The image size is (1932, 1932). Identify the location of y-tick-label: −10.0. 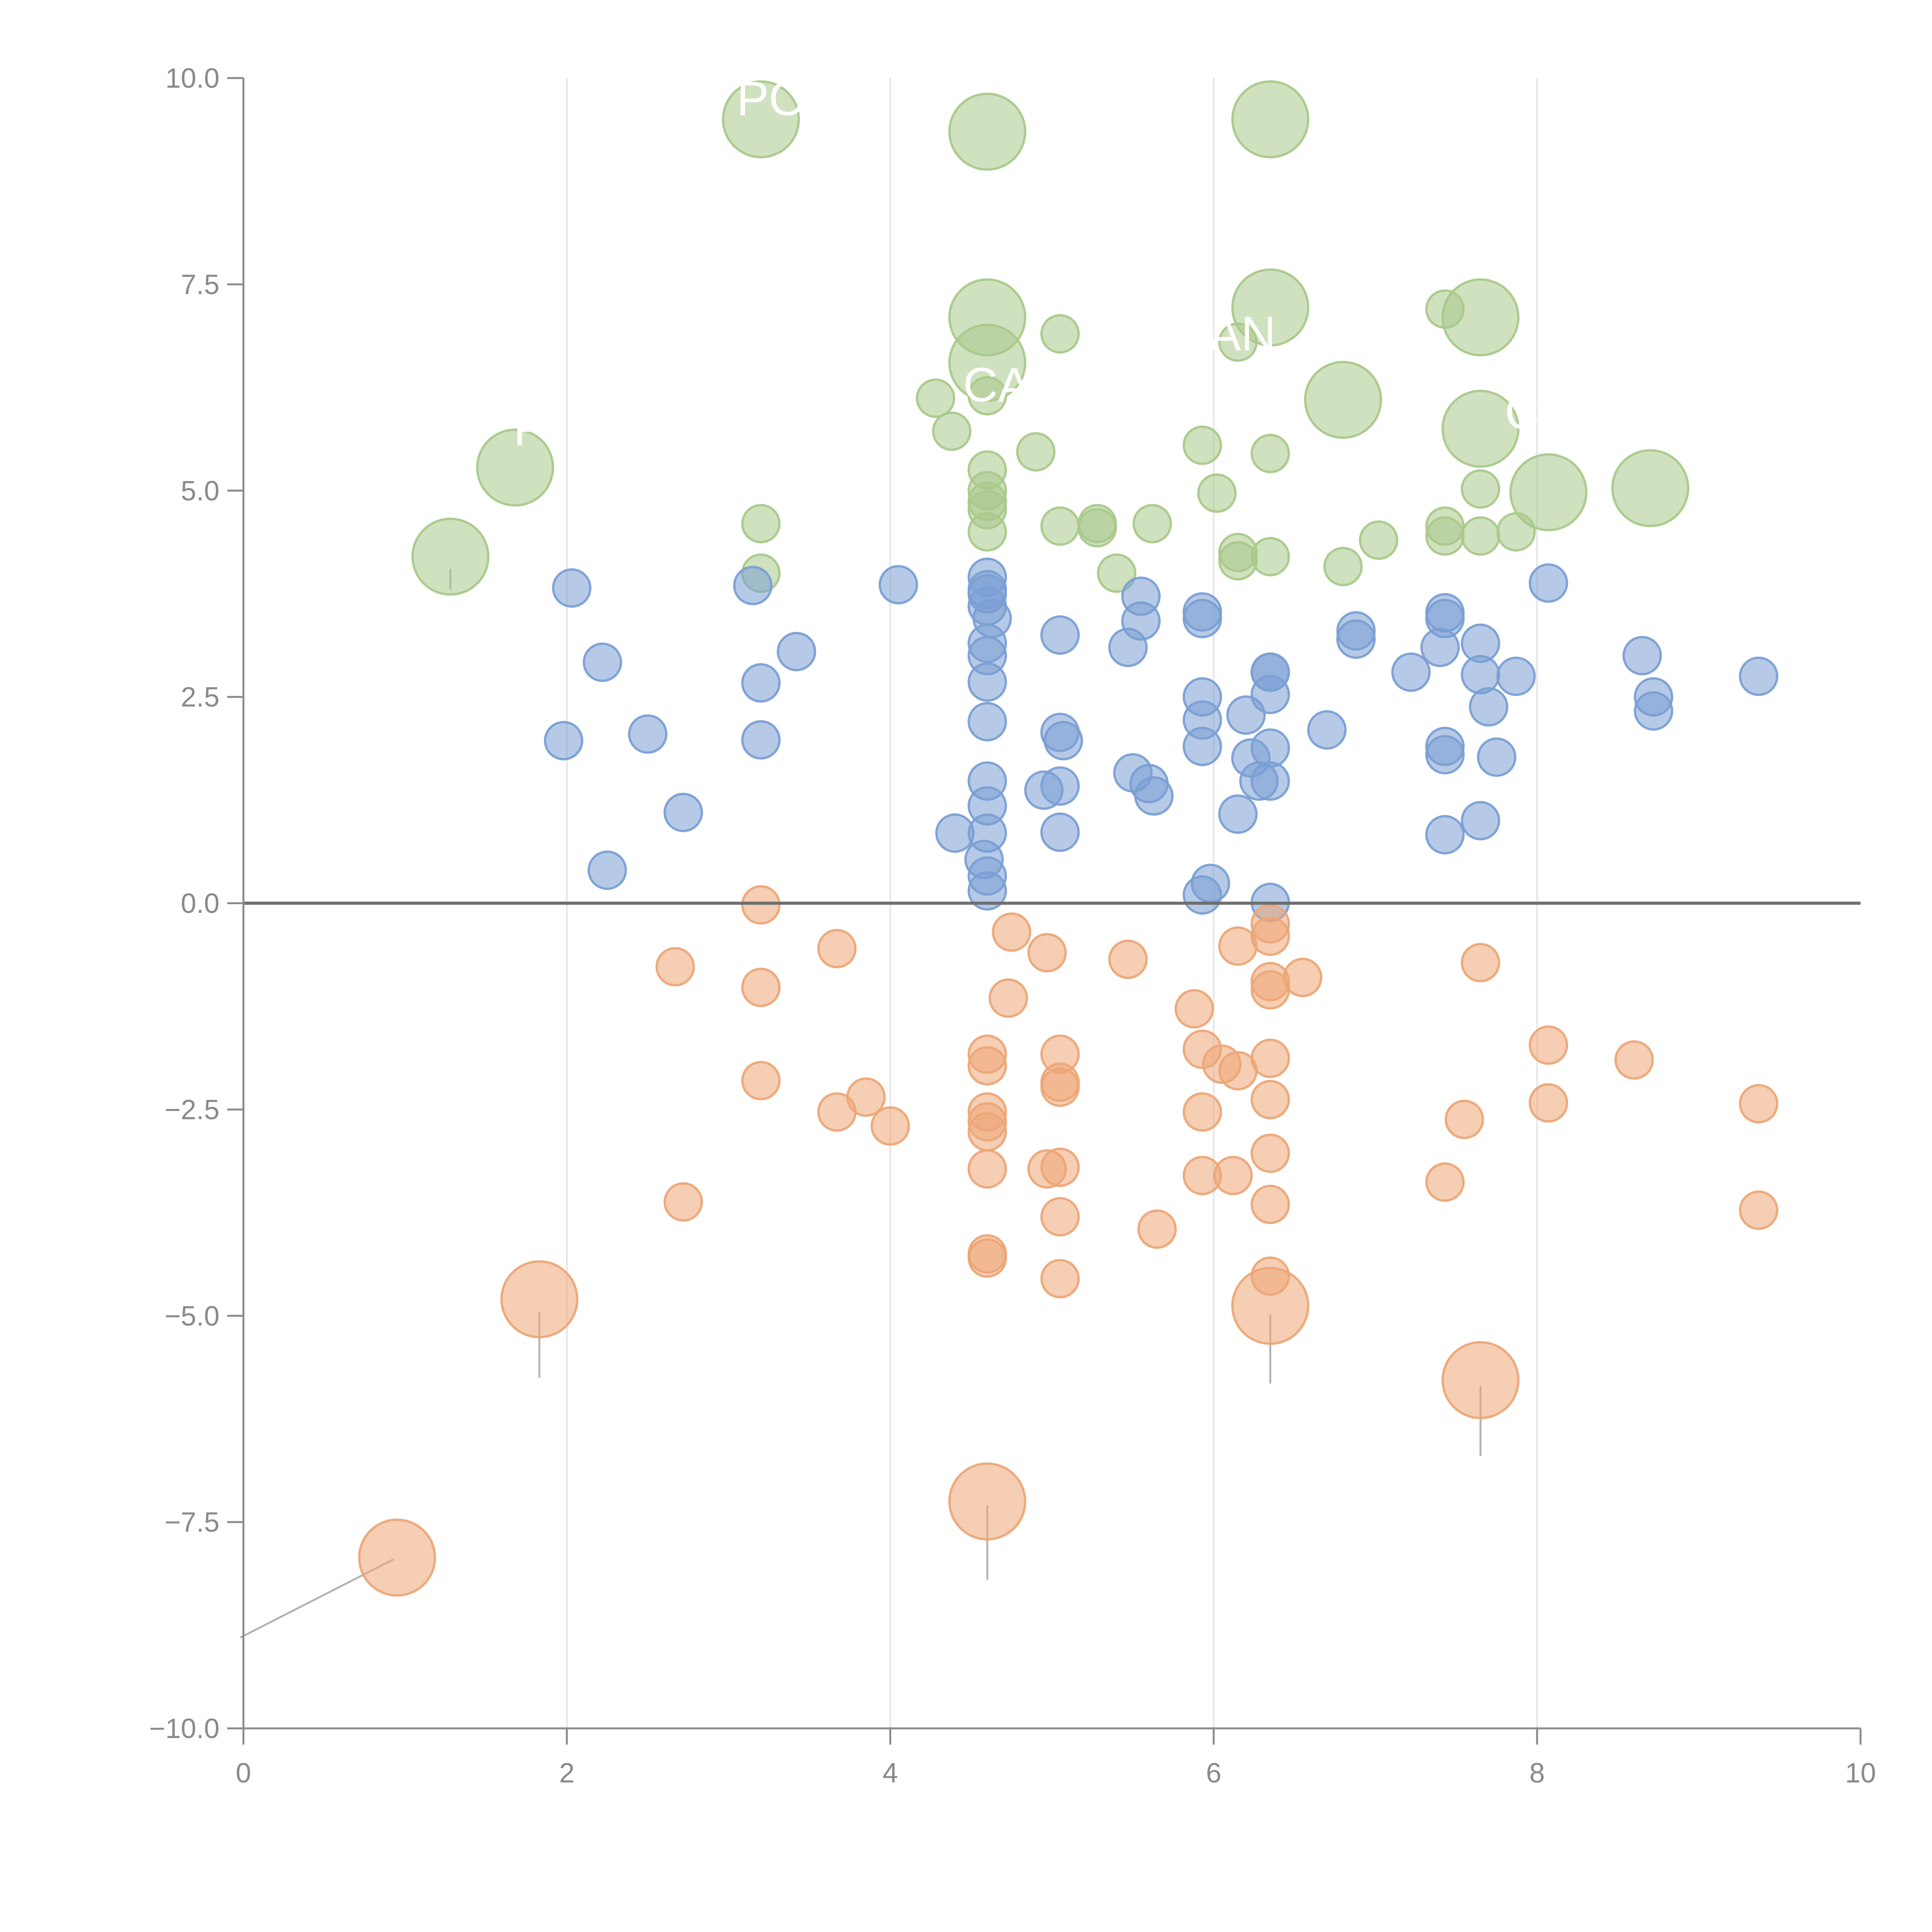
(184, 1728).